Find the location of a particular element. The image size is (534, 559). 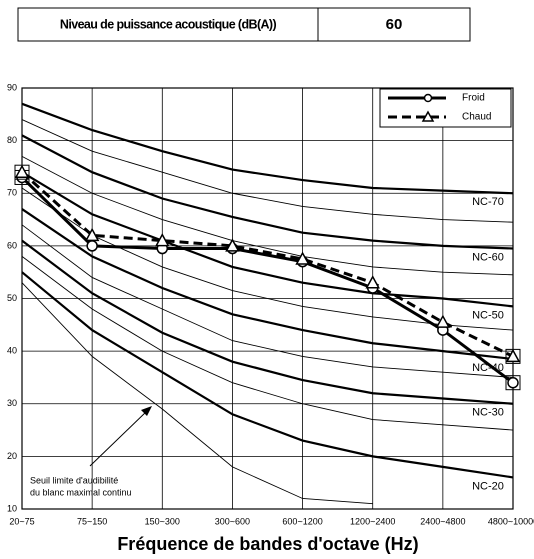

legend-label: Chaud is located at coordinates (476, 117).